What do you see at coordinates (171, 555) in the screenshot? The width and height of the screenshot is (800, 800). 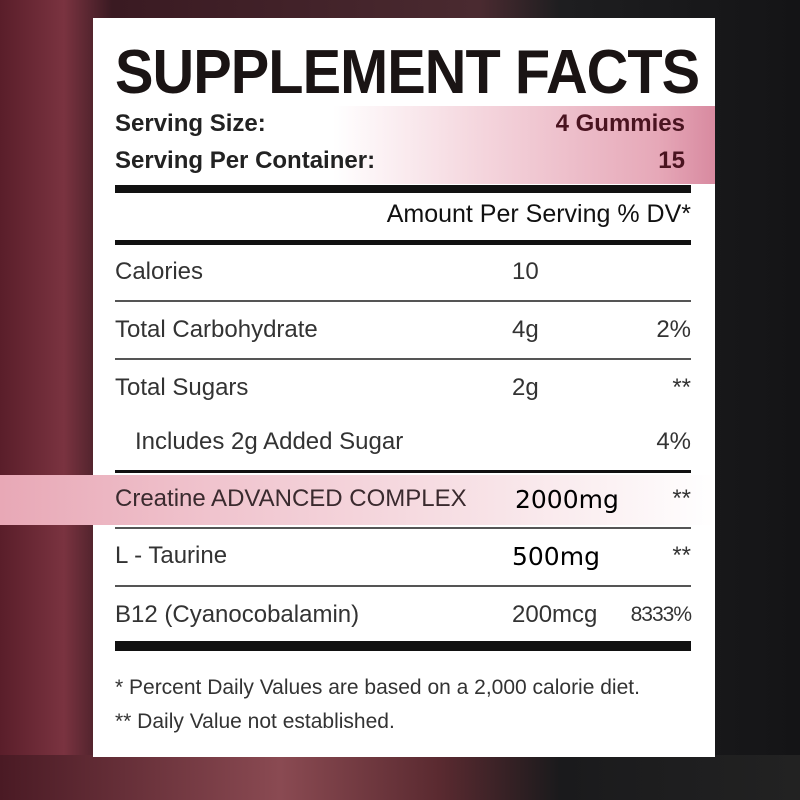 I see `nutrient-name: L - Taurine` at bounding box center [171, 555].